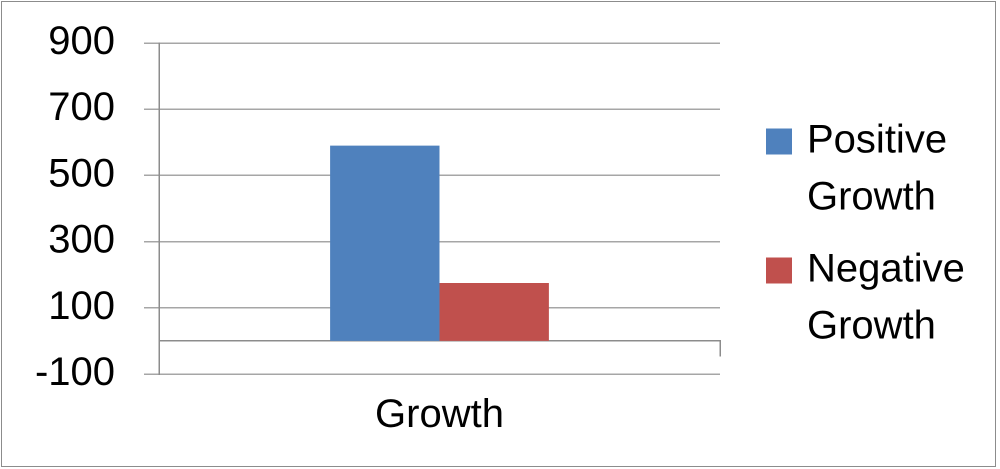 The height and width of the screenshot is (469, 1000). I want to click on y-tick-label: -100, so click(74, 372).